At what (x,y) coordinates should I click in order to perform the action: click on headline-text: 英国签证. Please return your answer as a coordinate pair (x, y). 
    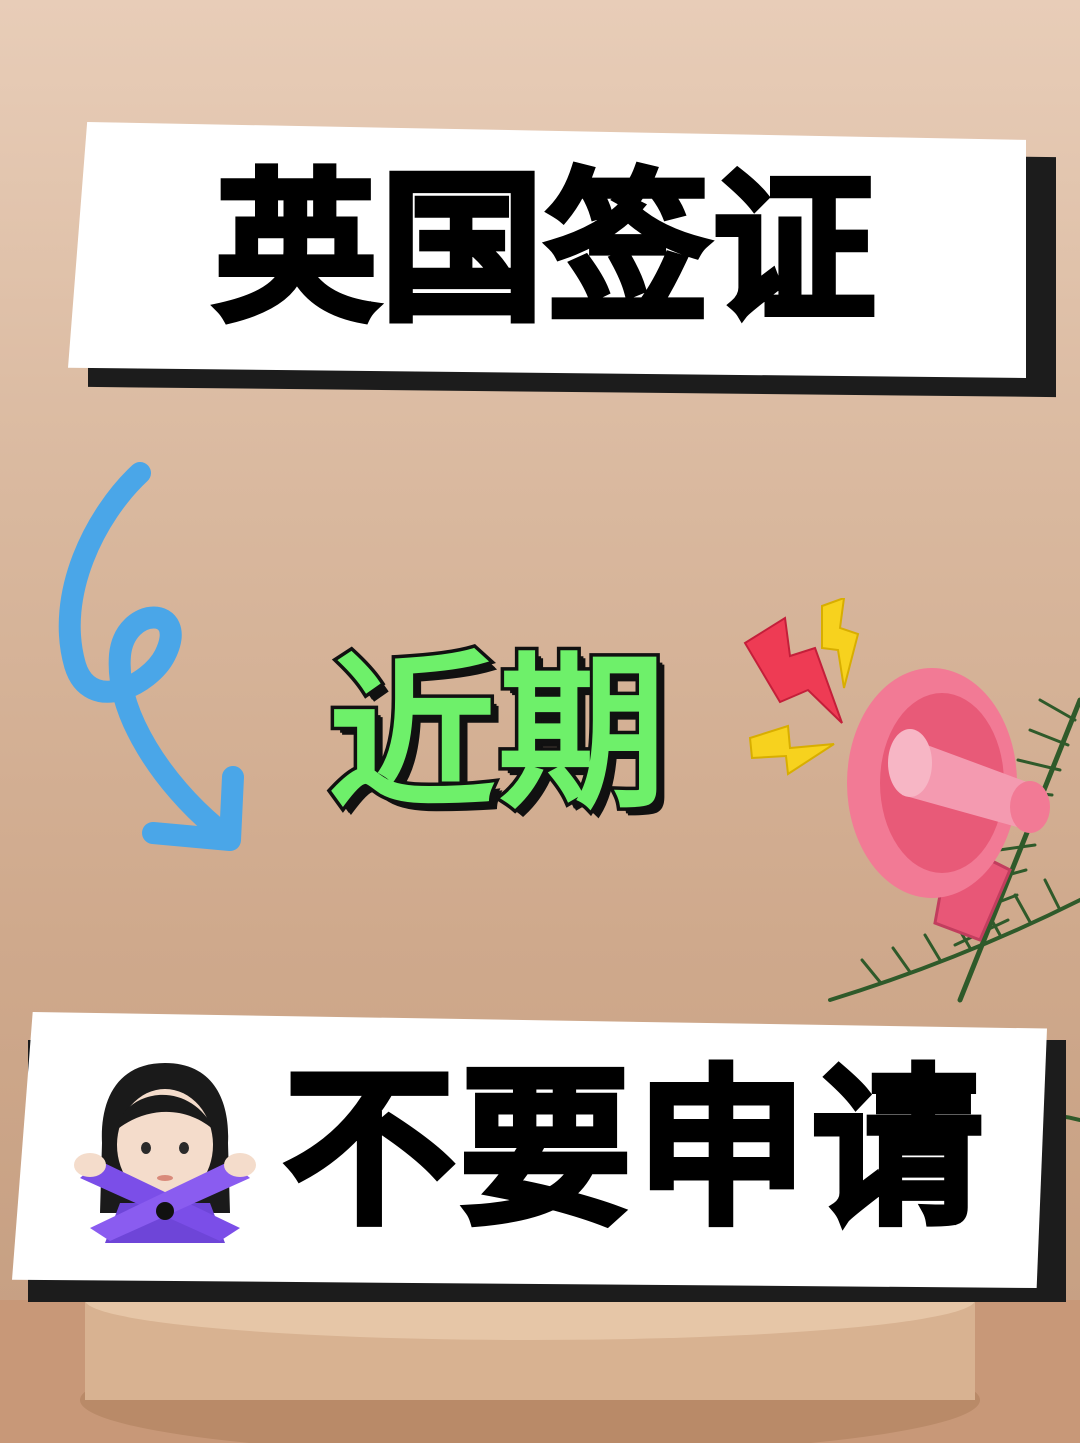
    Looking at the image, I should click on (545, 250).